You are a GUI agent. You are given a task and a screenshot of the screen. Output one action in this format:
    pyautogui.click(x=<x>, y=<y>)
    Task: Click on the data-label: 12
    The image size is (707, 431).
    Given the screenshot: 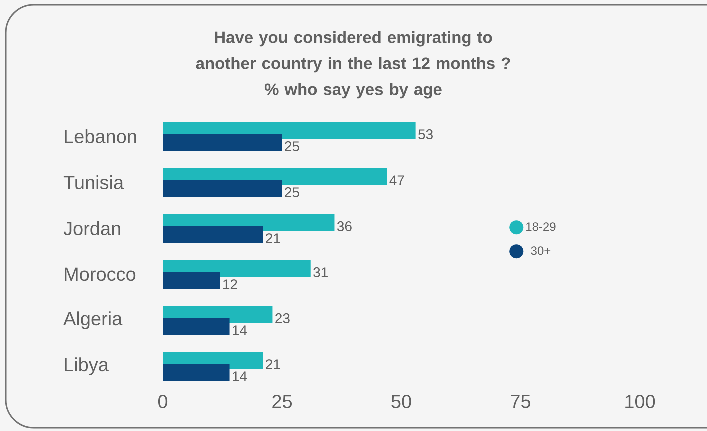 What is the action you would take?
    pyautogui.click(x=231, y=285)
    